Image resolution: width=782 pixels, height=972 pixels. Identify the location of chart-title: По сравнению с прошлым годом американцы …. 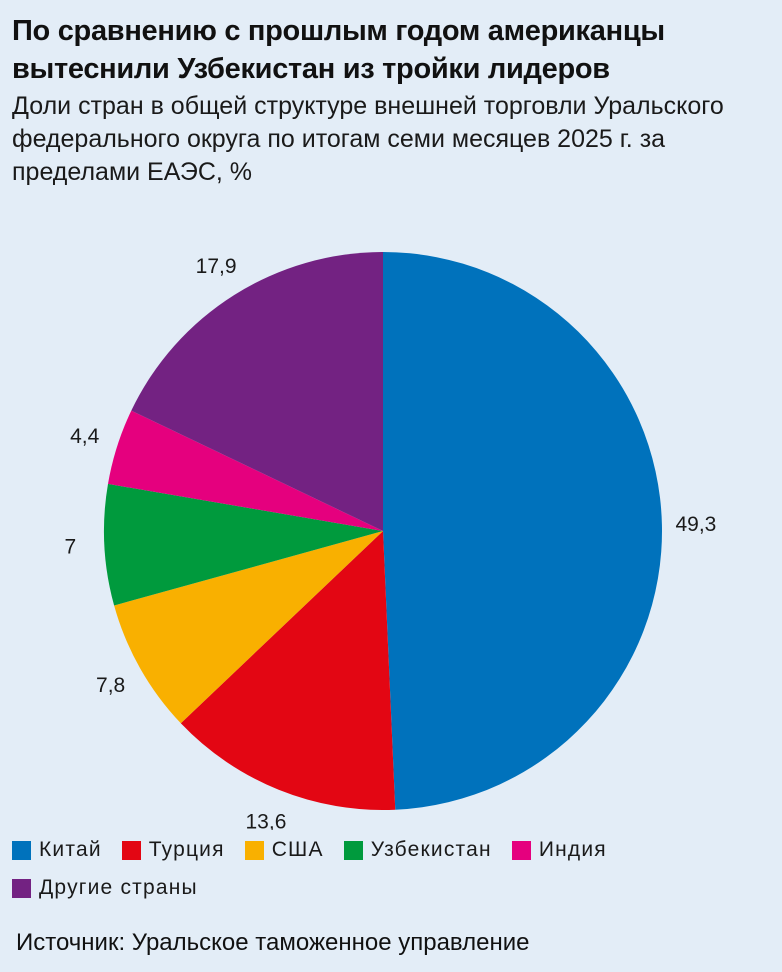
(338, 50).